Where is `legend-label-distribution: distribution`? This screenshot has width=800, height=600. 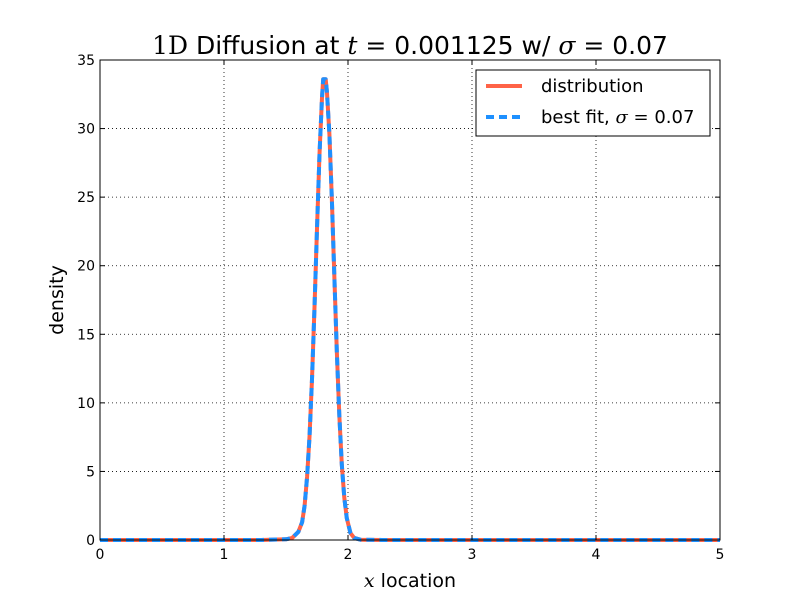
legend-label-distribution: distribution is located at coordinates (592, 86).